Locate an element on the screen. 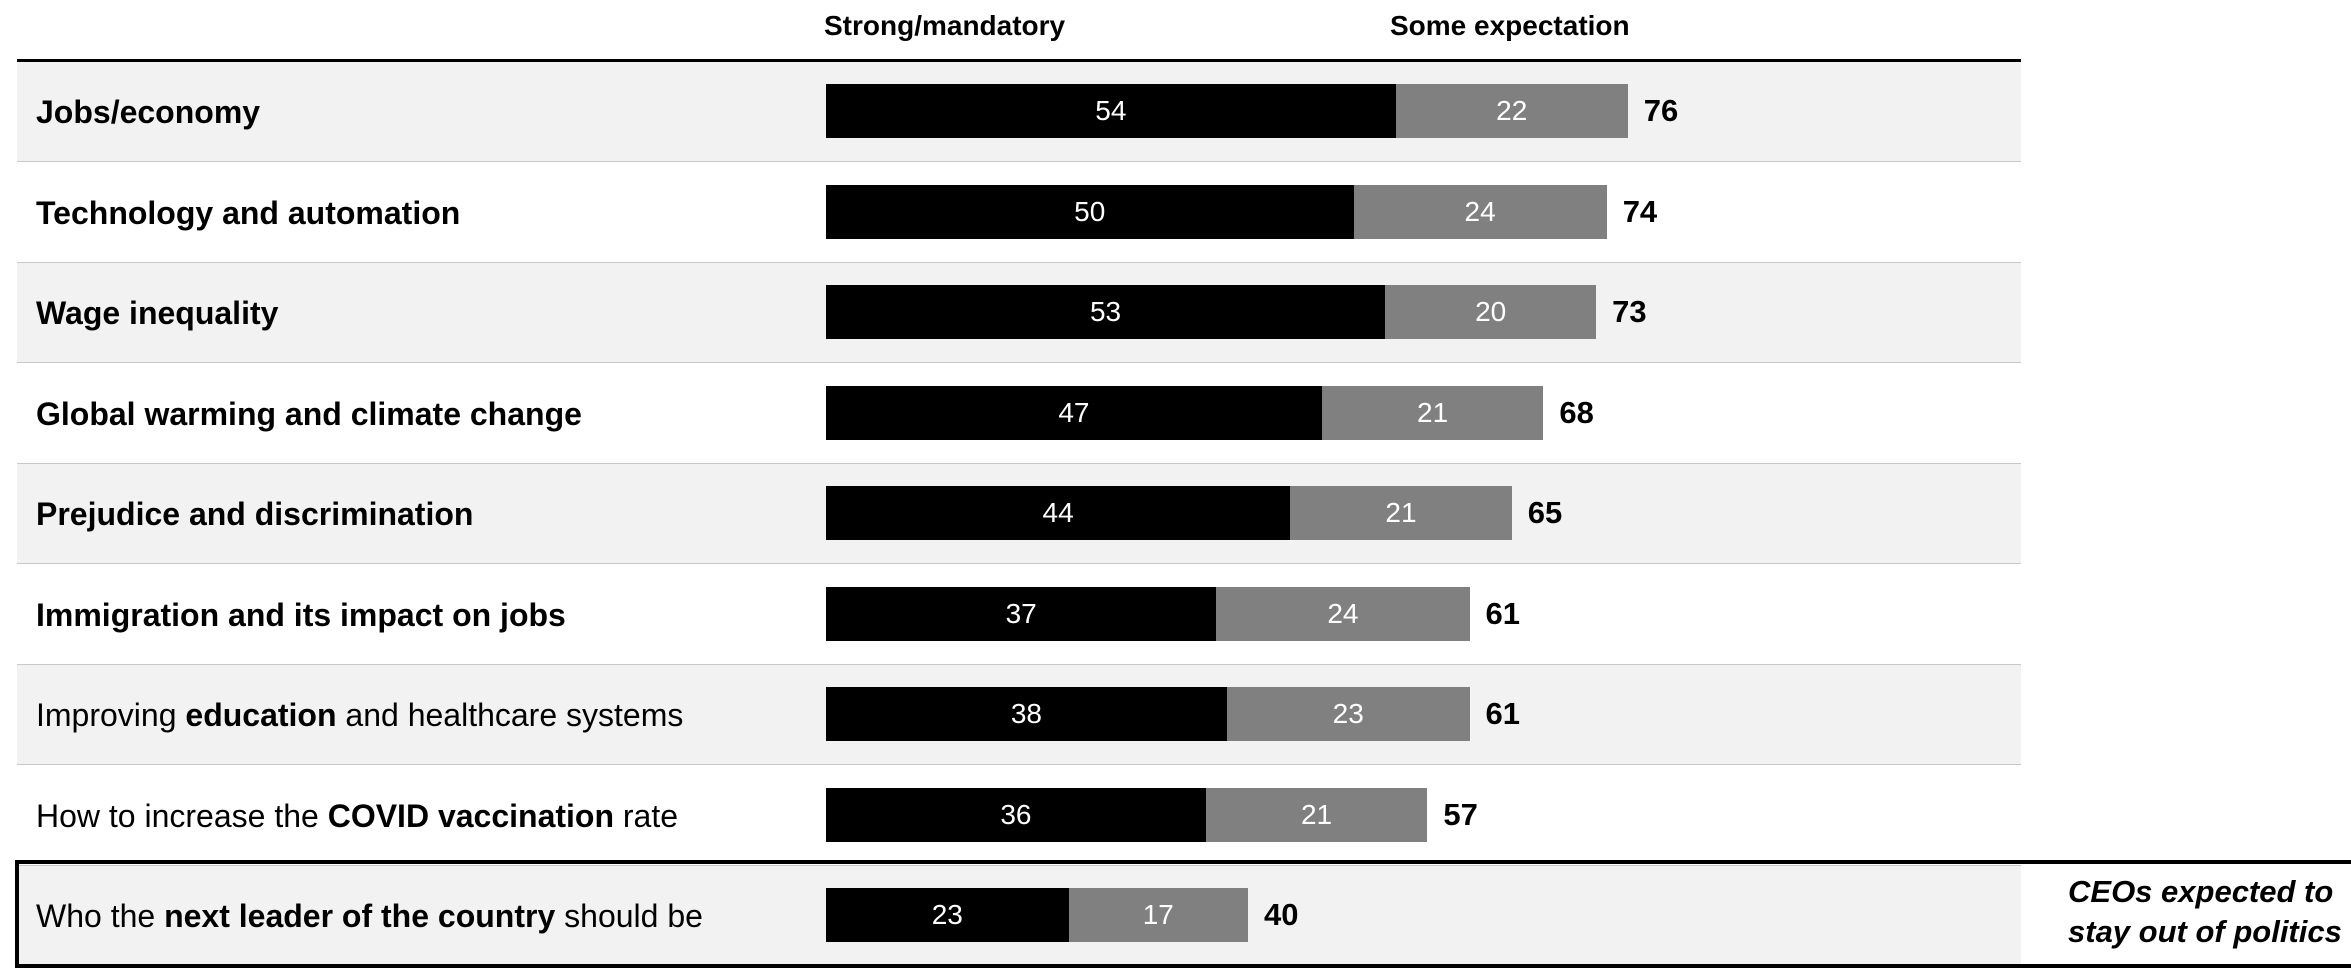  annotation-line-1: CEOs expected to is located at coordinates (2201, 891).